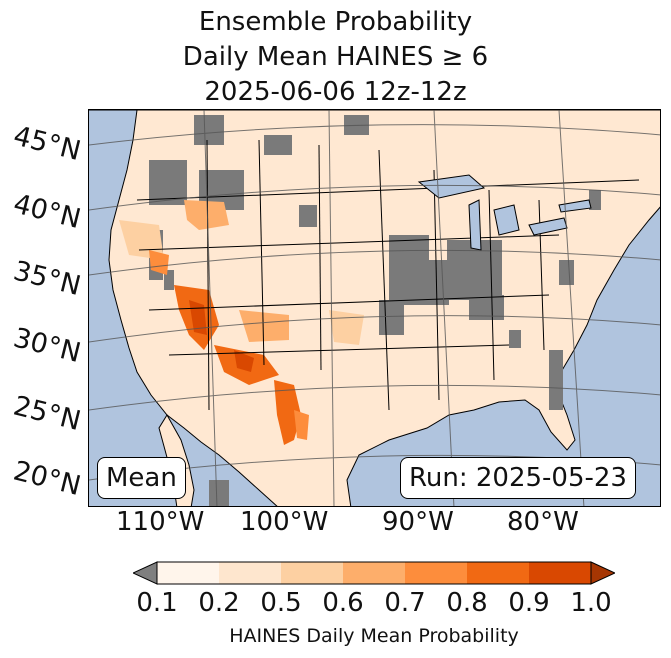 The width and height of the screenshot is (671, 658). Describe the element at coordinates (284, 522) in the screenshot. I see `lon-label-100: 100°W` at that location.